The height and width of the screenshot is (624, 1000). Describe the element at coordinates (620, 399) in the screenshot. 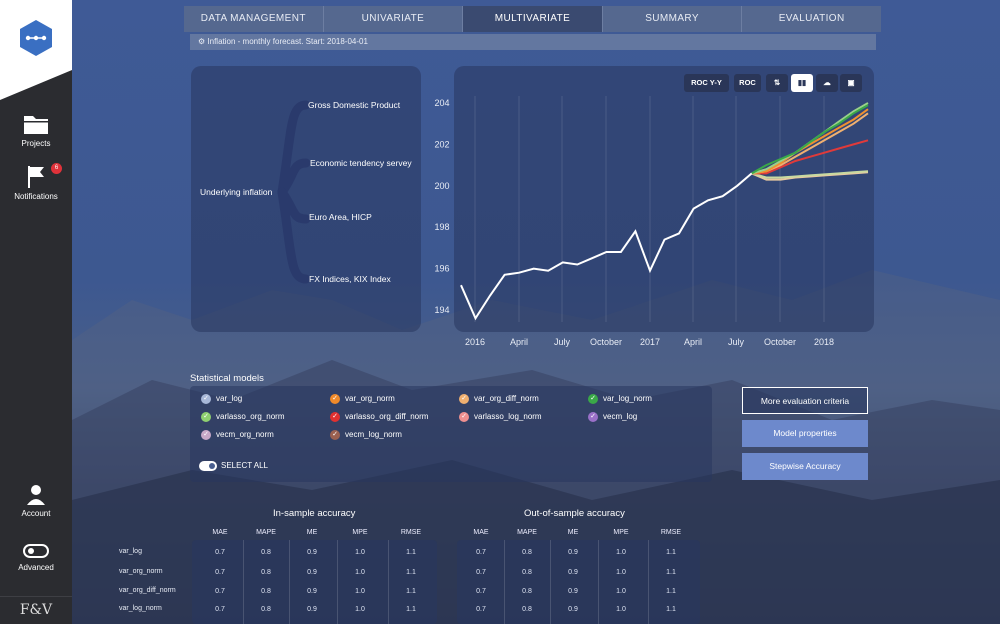

I see `model-checkbox: ✓ var_log_norm` at that location.